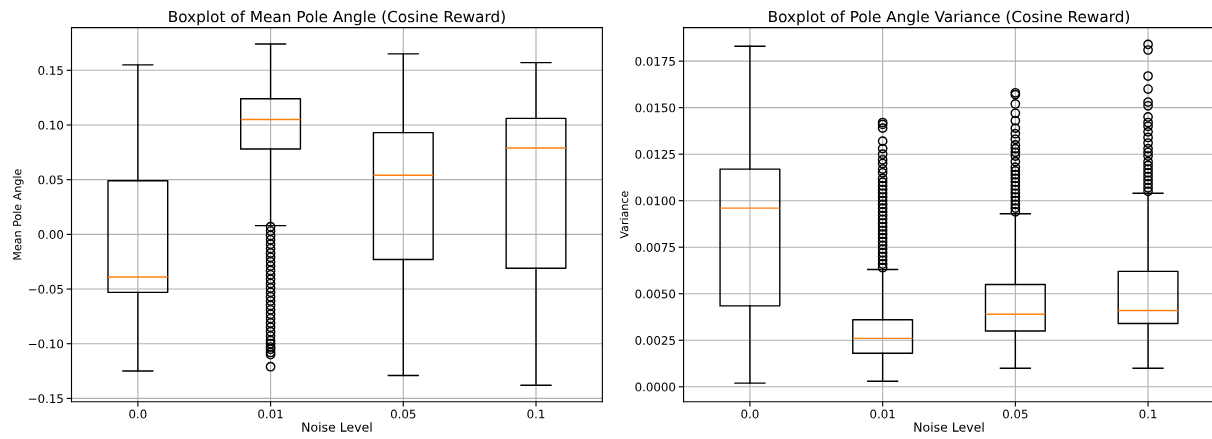  Describe the element at coordinates (655, 247) in the screenshot. I see `y-tick-label: 0.0075` at that location.